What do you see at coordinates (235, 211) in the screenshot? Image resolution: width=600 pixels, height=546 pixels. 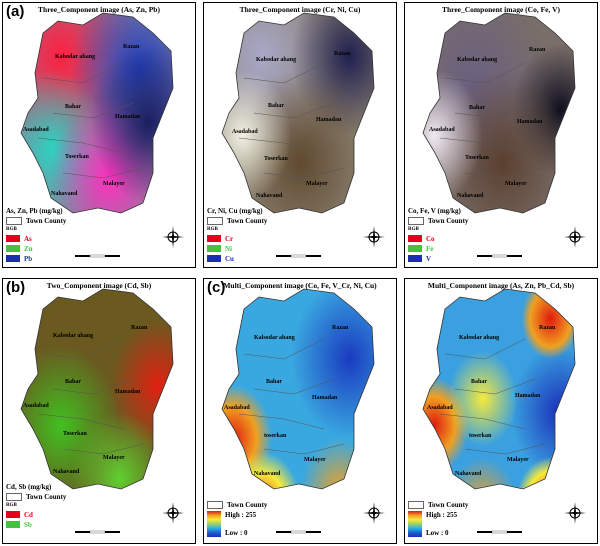 I see `legend-title: Cr, Ni, Cu (mg/kg)` at bounding box center [235, 211].